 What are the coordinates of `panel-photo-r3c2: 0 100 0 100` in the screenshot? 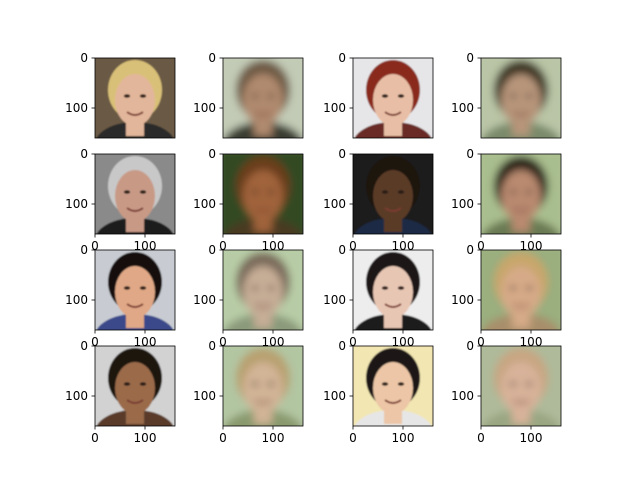 It's located at (378, 392).